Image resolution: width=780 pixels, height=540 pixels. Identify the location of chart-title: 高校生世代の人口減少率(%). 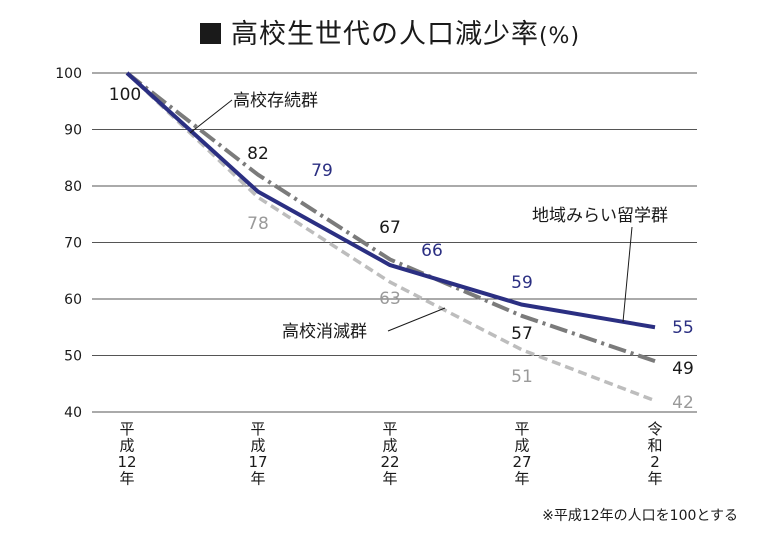
(390, 31).